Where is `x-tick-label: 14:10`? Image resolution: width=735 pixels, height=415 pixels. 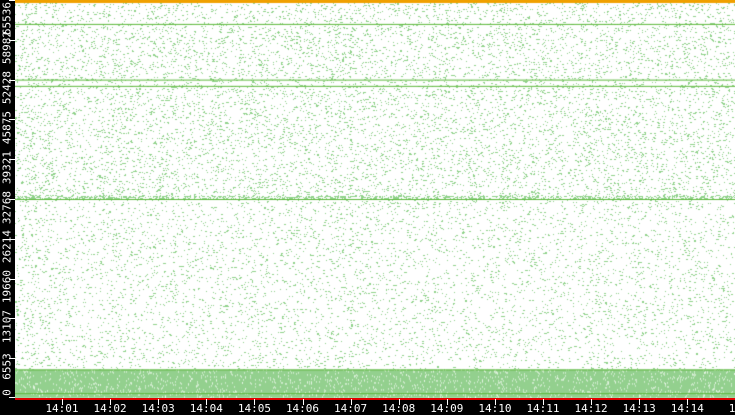
x-tick-label: 14:10 is located at coordinates (495, 408).